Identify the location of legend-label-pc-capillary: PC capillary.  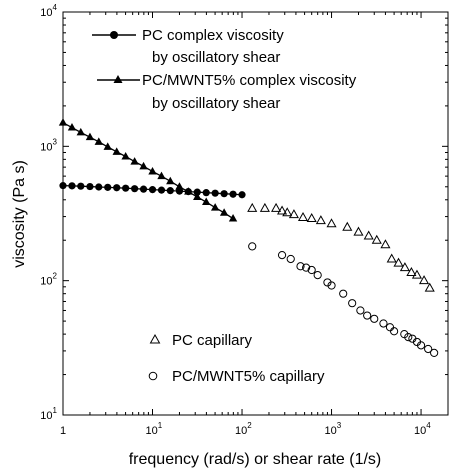
(212, 340).